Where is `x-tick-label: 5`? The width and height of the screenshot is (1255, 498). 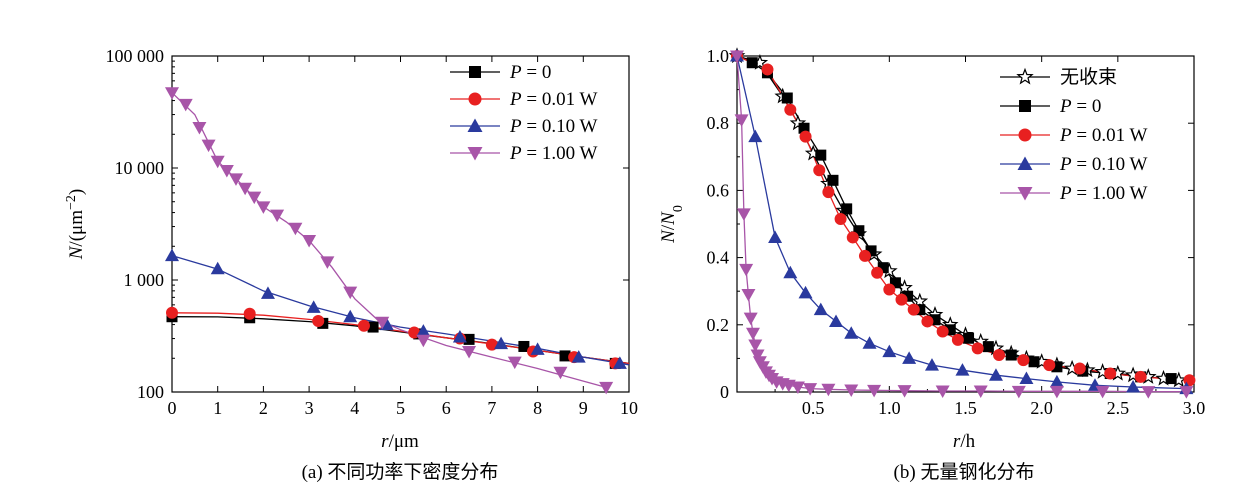 x-tick-label: 5 is located at coordinates (400, 408).